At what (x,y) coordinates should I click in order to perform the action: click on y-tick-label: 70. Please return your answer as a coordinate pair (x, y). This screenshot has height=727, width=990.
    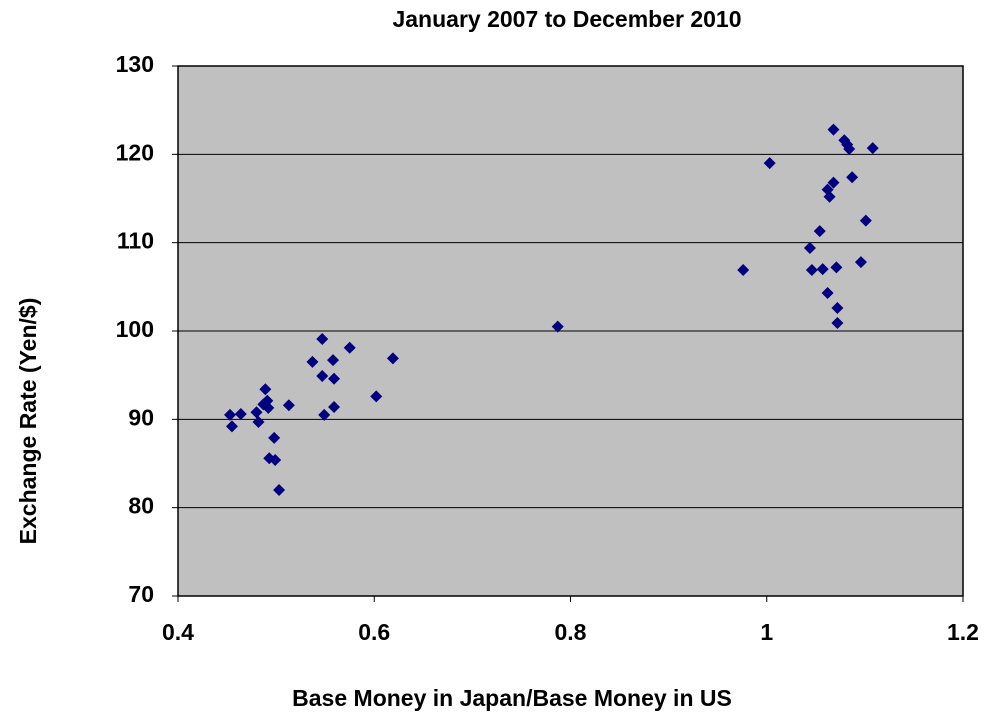
    Looking at the image, I should click on (141, 594).